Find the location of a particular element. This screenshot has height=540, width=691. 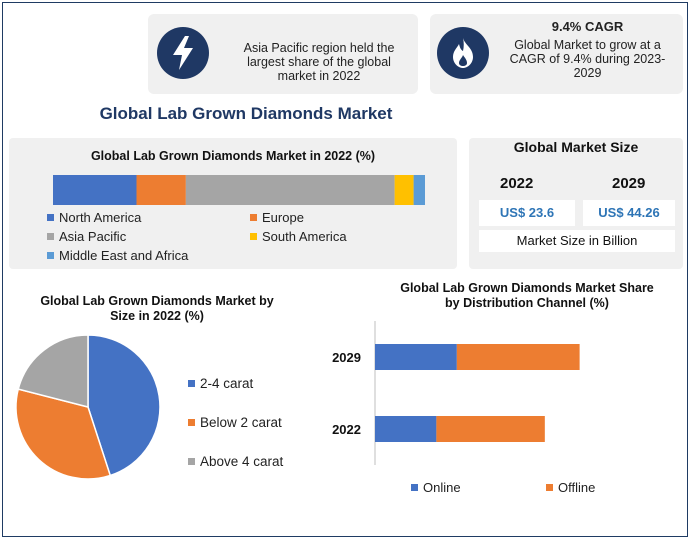

cagr-title: 9.4% CAGR is located at coordinates (587, 26).